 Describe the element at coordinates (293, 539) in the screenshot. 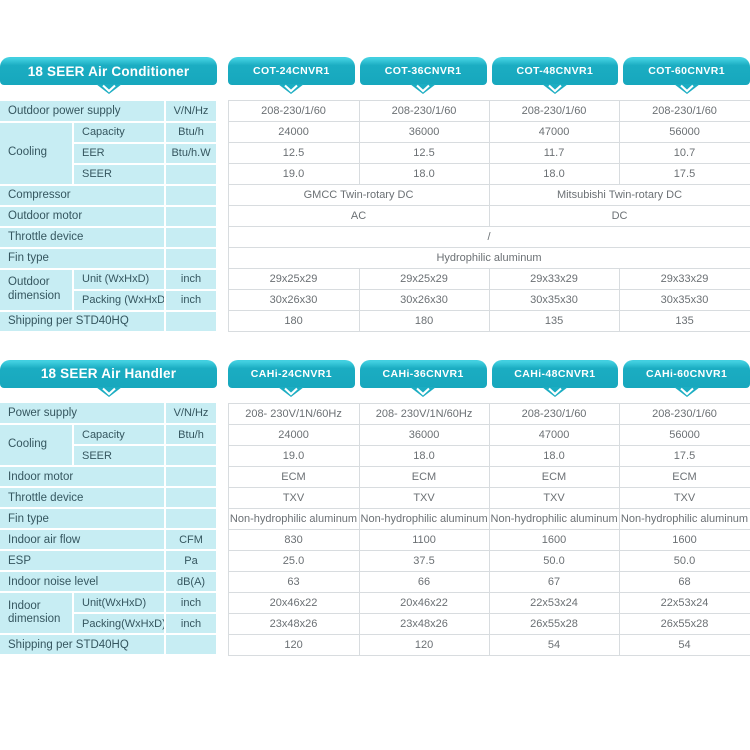

I see `data-cell: 830` at that location.